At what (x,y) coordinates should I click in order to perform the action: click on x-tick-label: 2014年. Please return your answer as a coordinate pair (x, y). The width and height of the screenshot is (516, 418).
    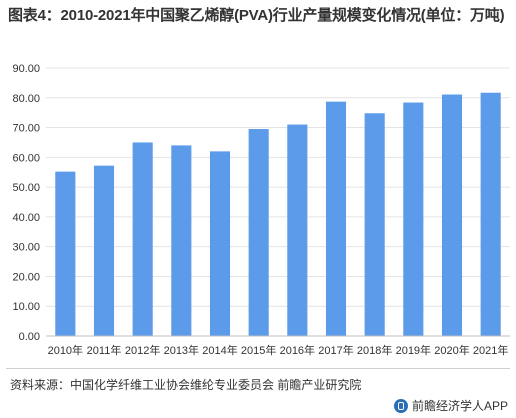
    Looking at the image, I should click on (219, 350).